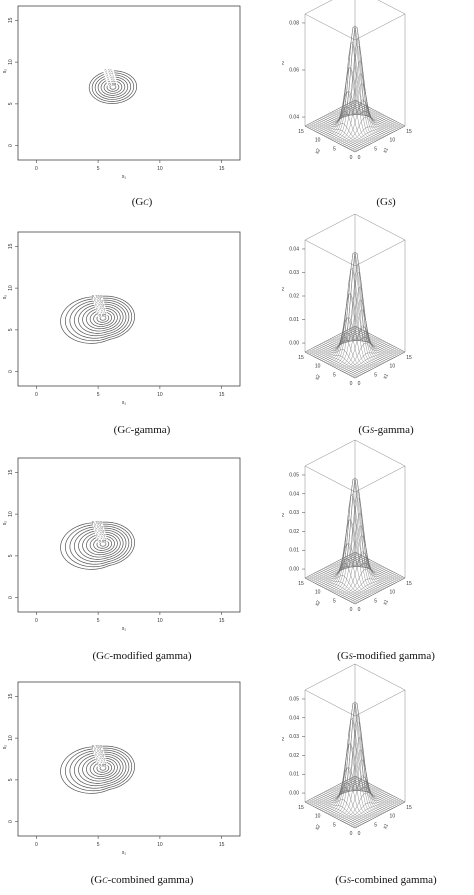  What do you see at coordinates (294, 273) in the screenshot?
I see `z-tick-label: 0.03` at bounding box center [294, 273].